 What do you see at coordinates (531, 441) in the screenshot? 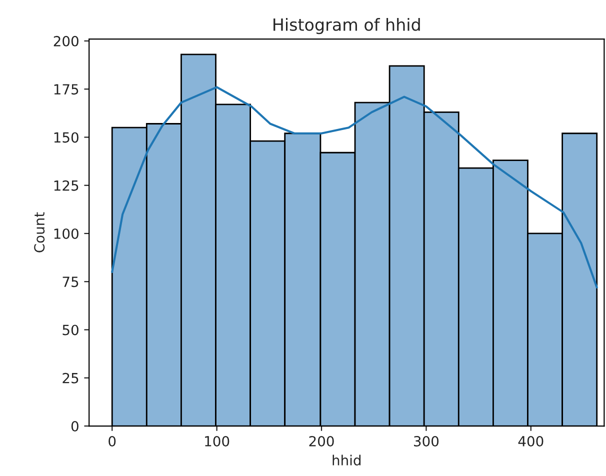
I see `x-tick-label: 400` at bounding box center [531, 441].